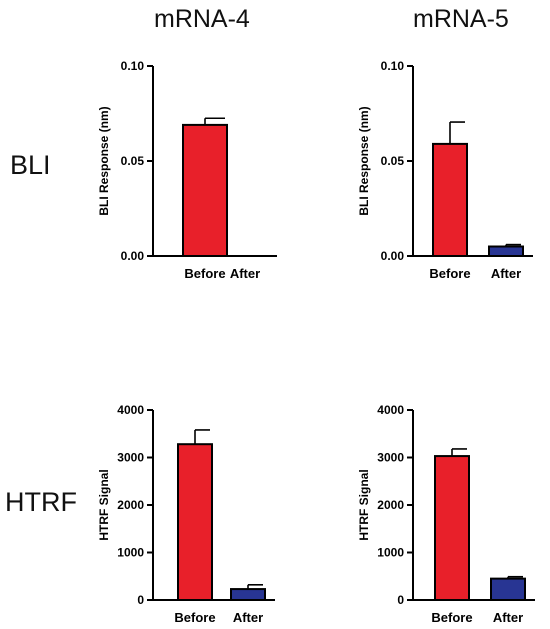 The width and height of the screenshot is (550, 629). What do you see at coordinates (400, 600) in the screenshot?
I see `htrf-mrna-5-y-tick-label: 0` at bounding box center [400, 600].